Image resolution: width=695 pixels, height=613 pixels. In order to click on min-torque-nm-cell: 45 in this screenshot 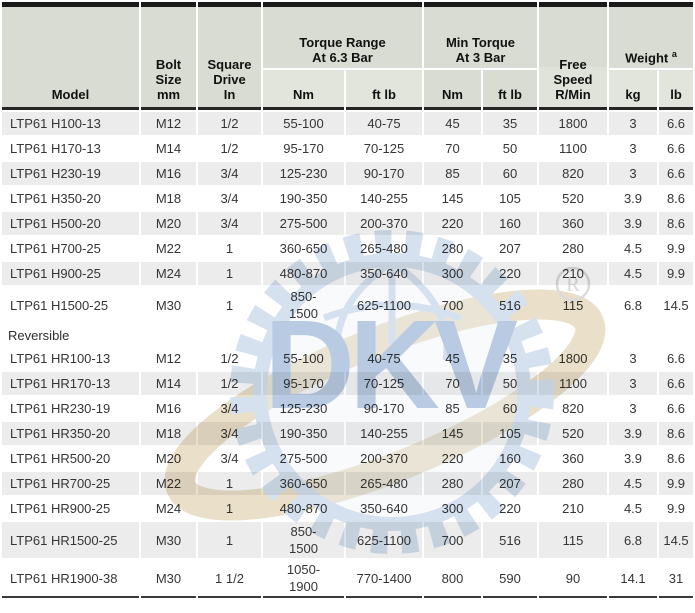, I will do `click(452, 123)`.